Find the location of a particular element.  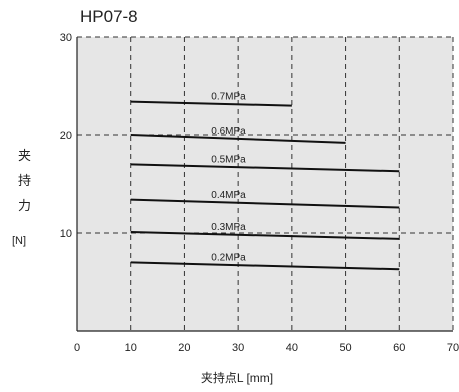

y-axis-label: 夹 持 力 [N] is located at coordinates (21, 197).